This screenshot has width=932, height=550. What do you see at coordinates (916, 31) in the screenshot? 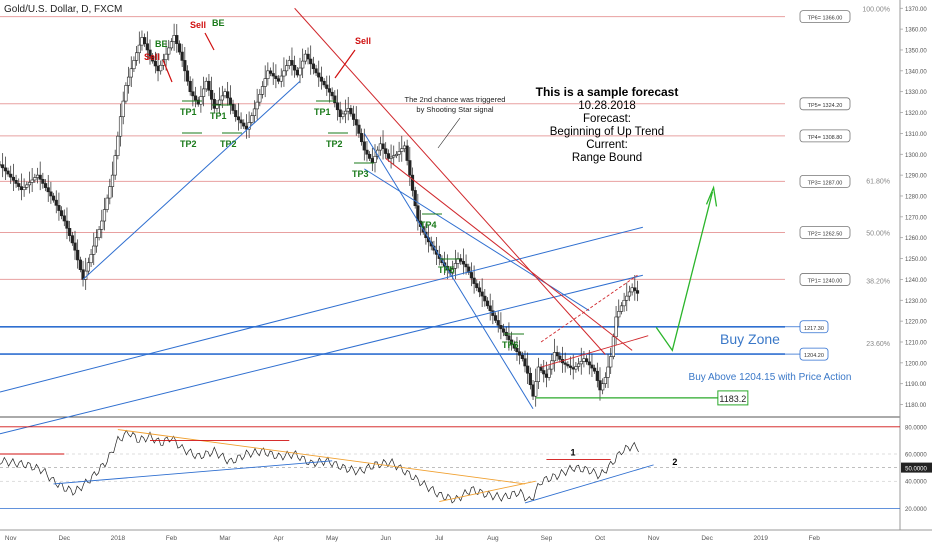
I see `price-tick-label-18: 1360.00` at bounding box center [916, 31].